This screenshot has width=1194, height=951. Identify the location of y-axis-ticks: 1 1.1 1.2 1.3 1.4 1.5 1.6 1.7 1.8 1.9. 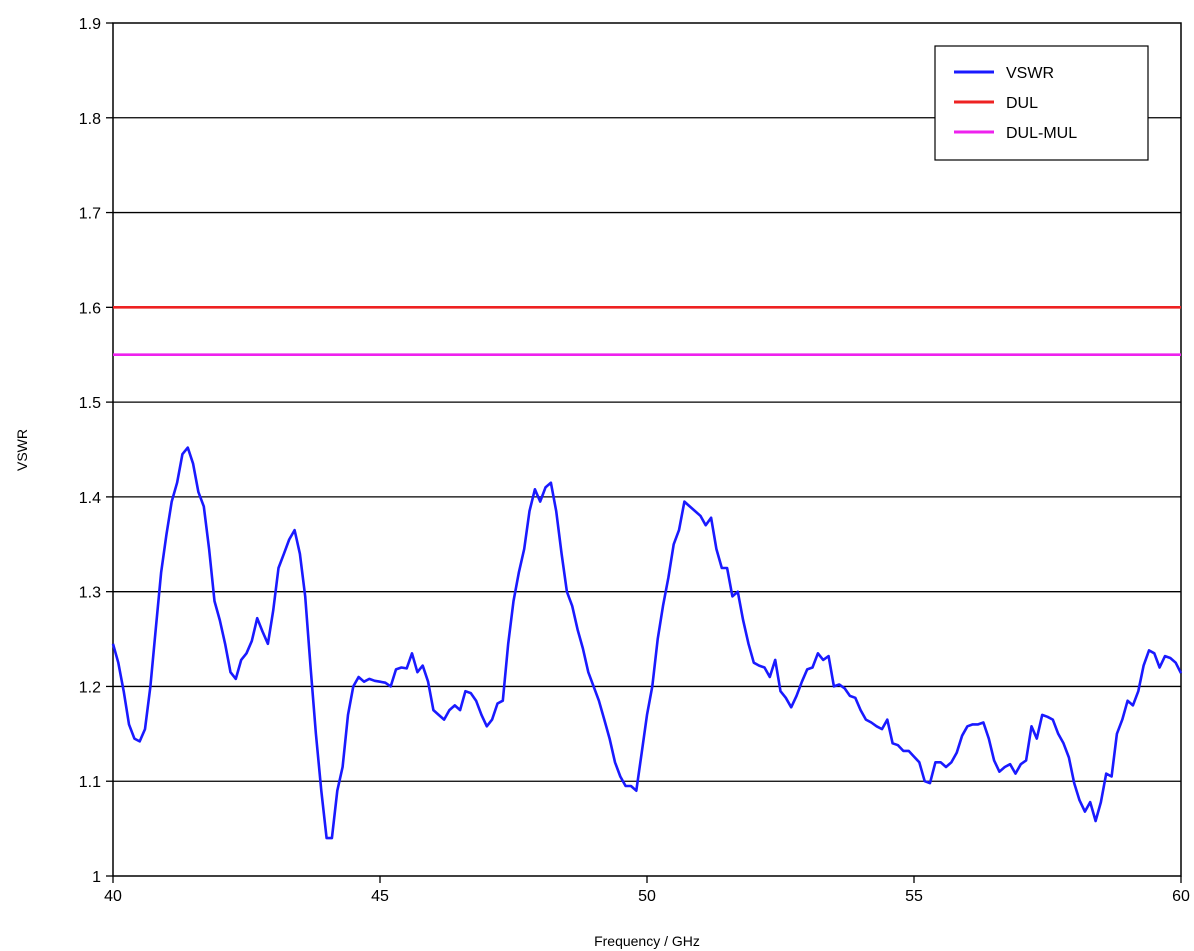
(96, 451).